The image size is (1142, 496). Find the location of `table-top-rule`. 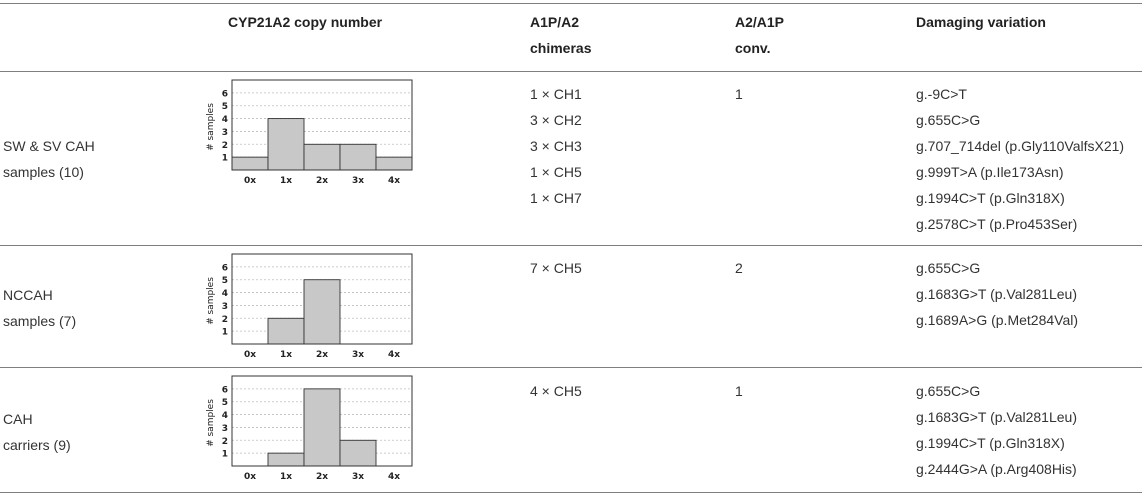

table-top-rule is located at coordinates (571, 3).